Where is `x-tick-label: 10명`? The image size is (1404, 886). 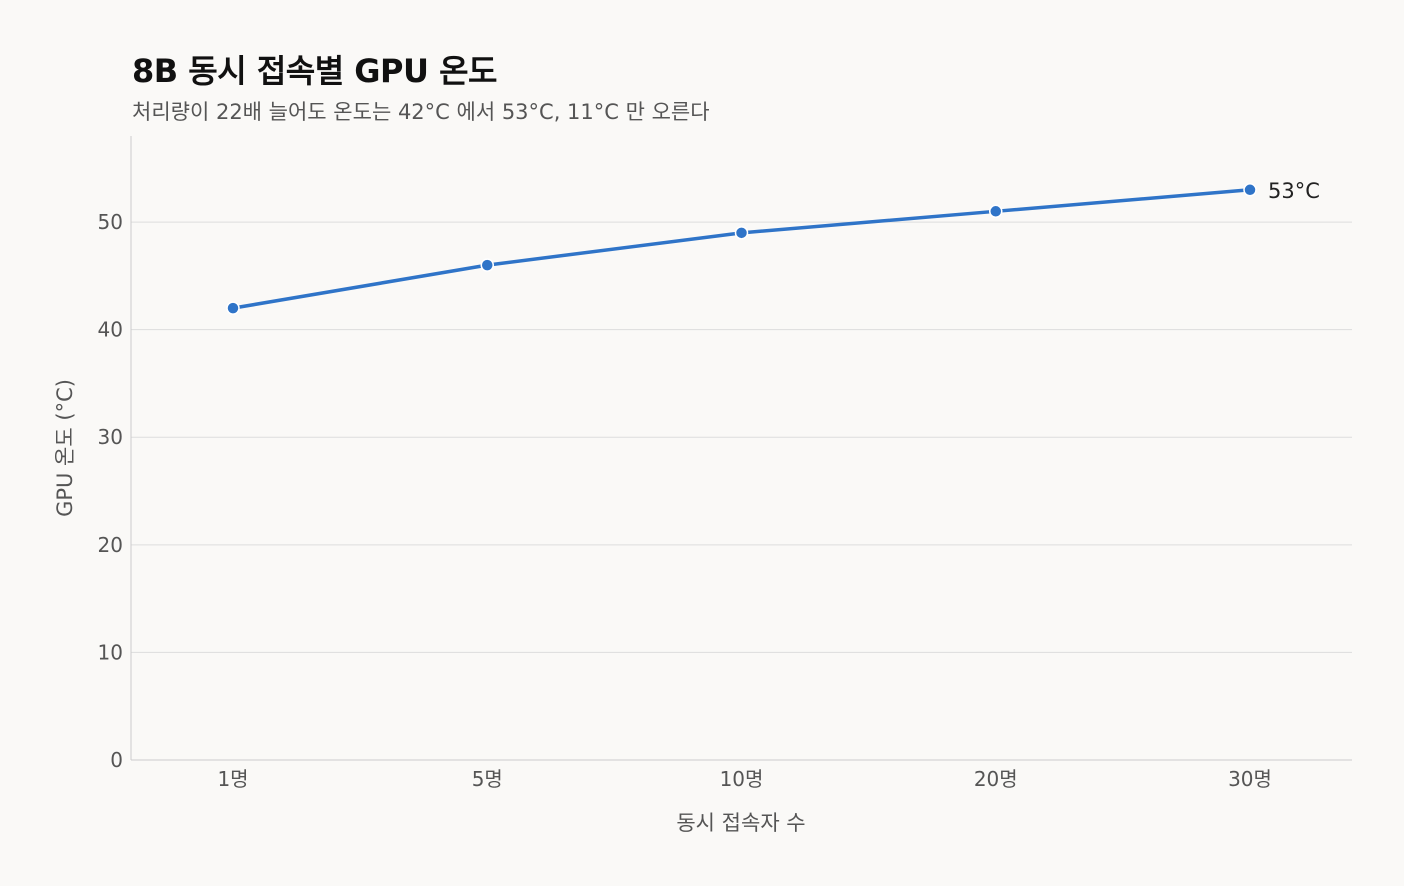
x-tick-label: 10명 is located at coordinates (742, 779).